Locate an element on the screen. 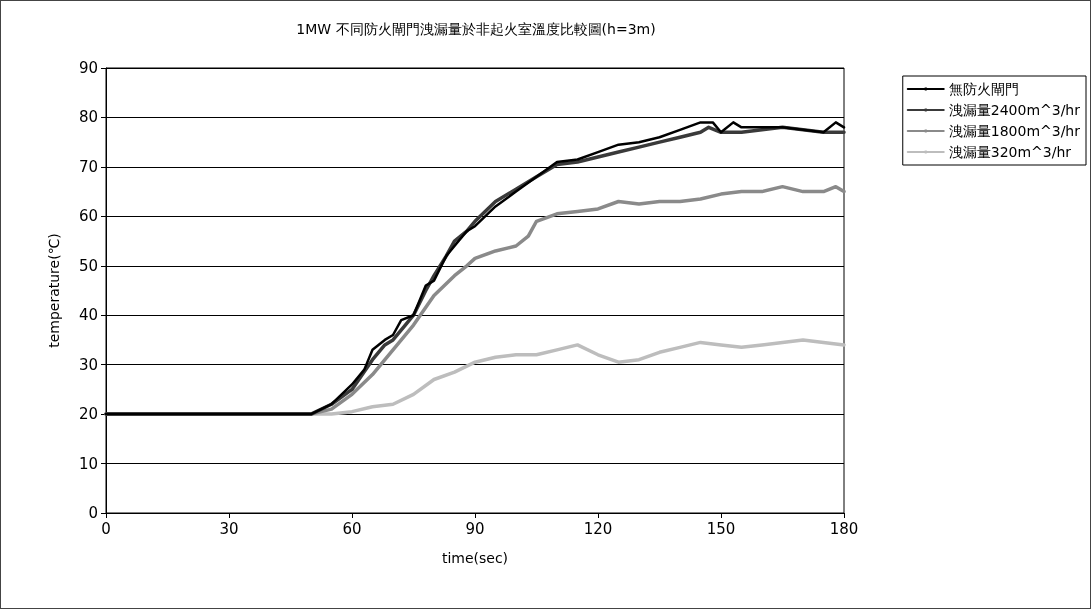 The width and height of the screenshot is (1091, 609). x-tick-label: 120 is located at coordinates (598, 528).